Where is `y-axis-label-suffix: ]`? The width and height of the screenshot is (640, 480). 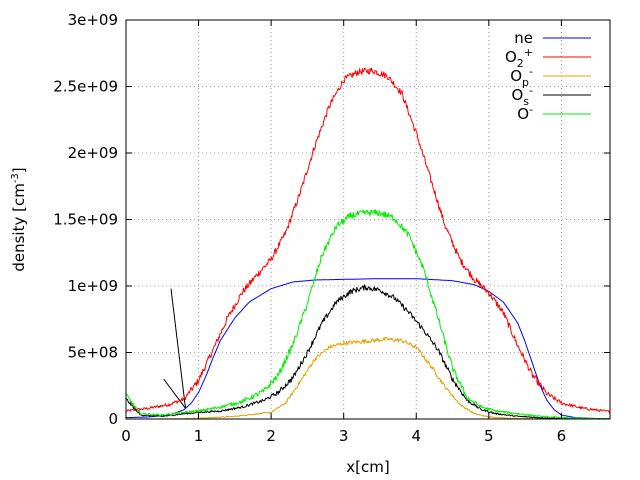 y-axis-label-suffix: ] is located at coordinates (19, 170).